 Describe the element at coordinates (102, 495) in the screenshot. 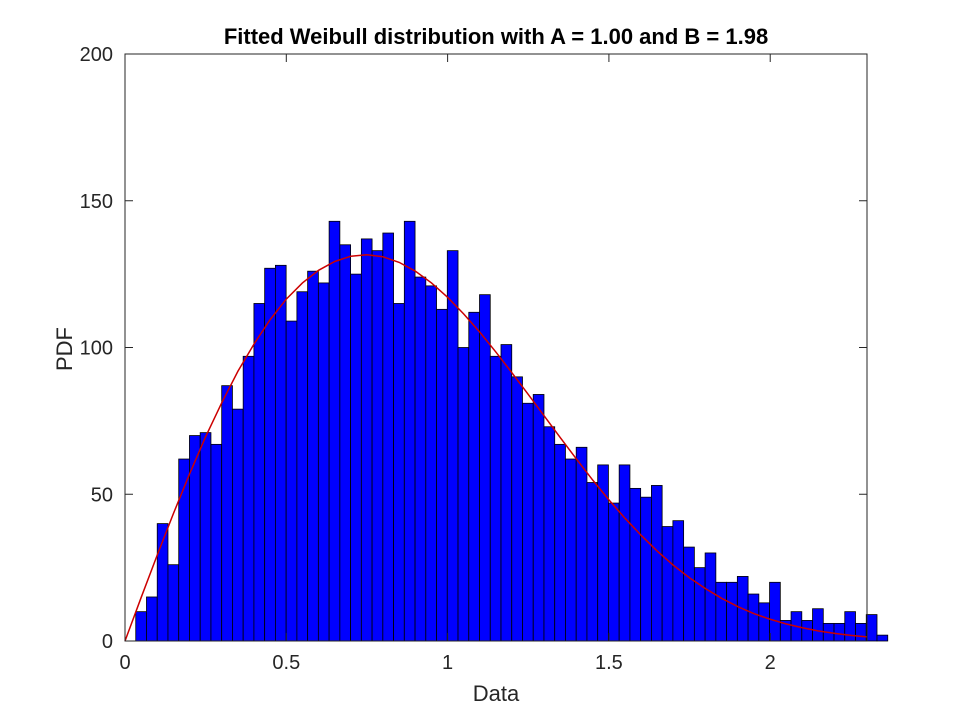

I see `y-tick-label: 50` at that location.